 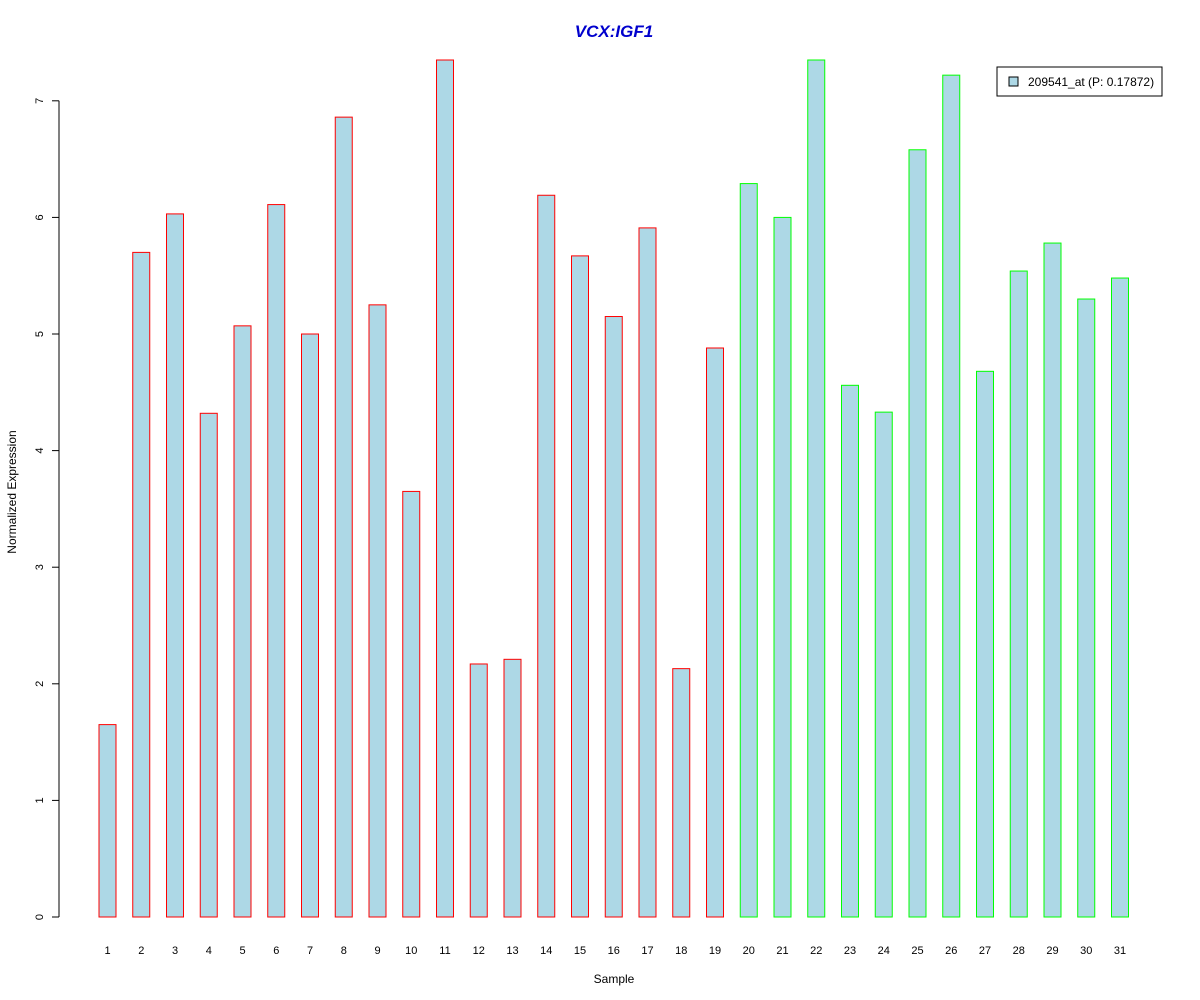 I want to click on x-tick-label: 31, so click(x=1120, y=951).